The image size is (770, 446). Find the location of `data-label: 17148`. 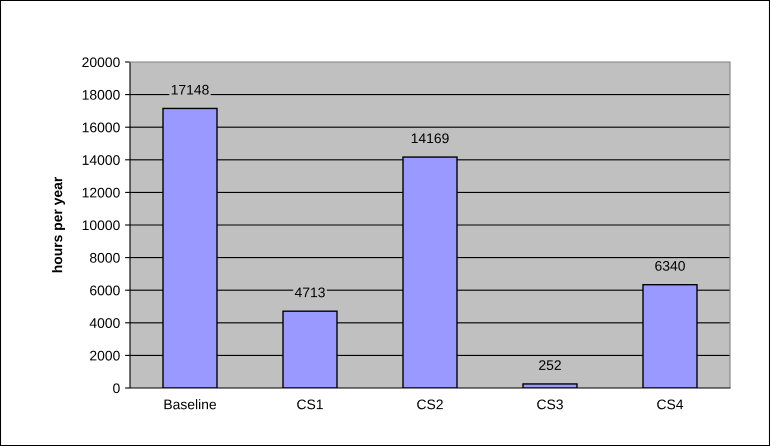

data-label: 17148 is located at coordinates (190, 89).